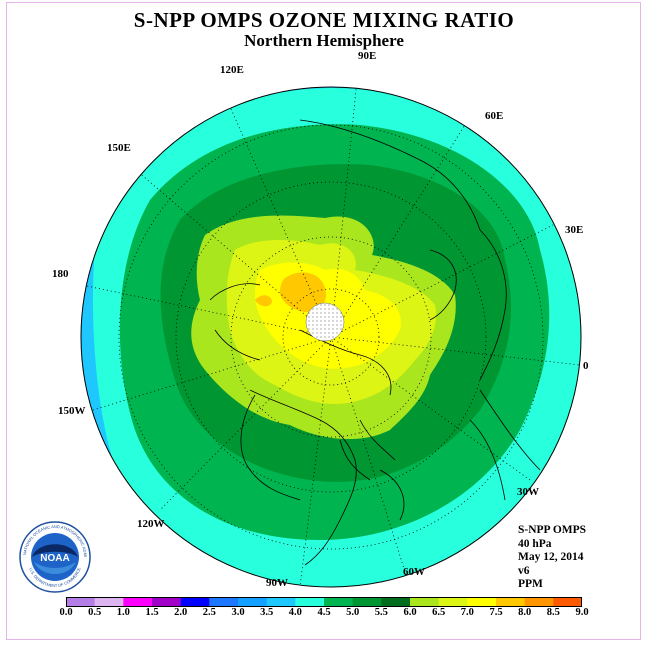  Describe the element at coordinates (553, 612) in the screenshot. I see `colorbar-tick-label: 8.5` at that location.